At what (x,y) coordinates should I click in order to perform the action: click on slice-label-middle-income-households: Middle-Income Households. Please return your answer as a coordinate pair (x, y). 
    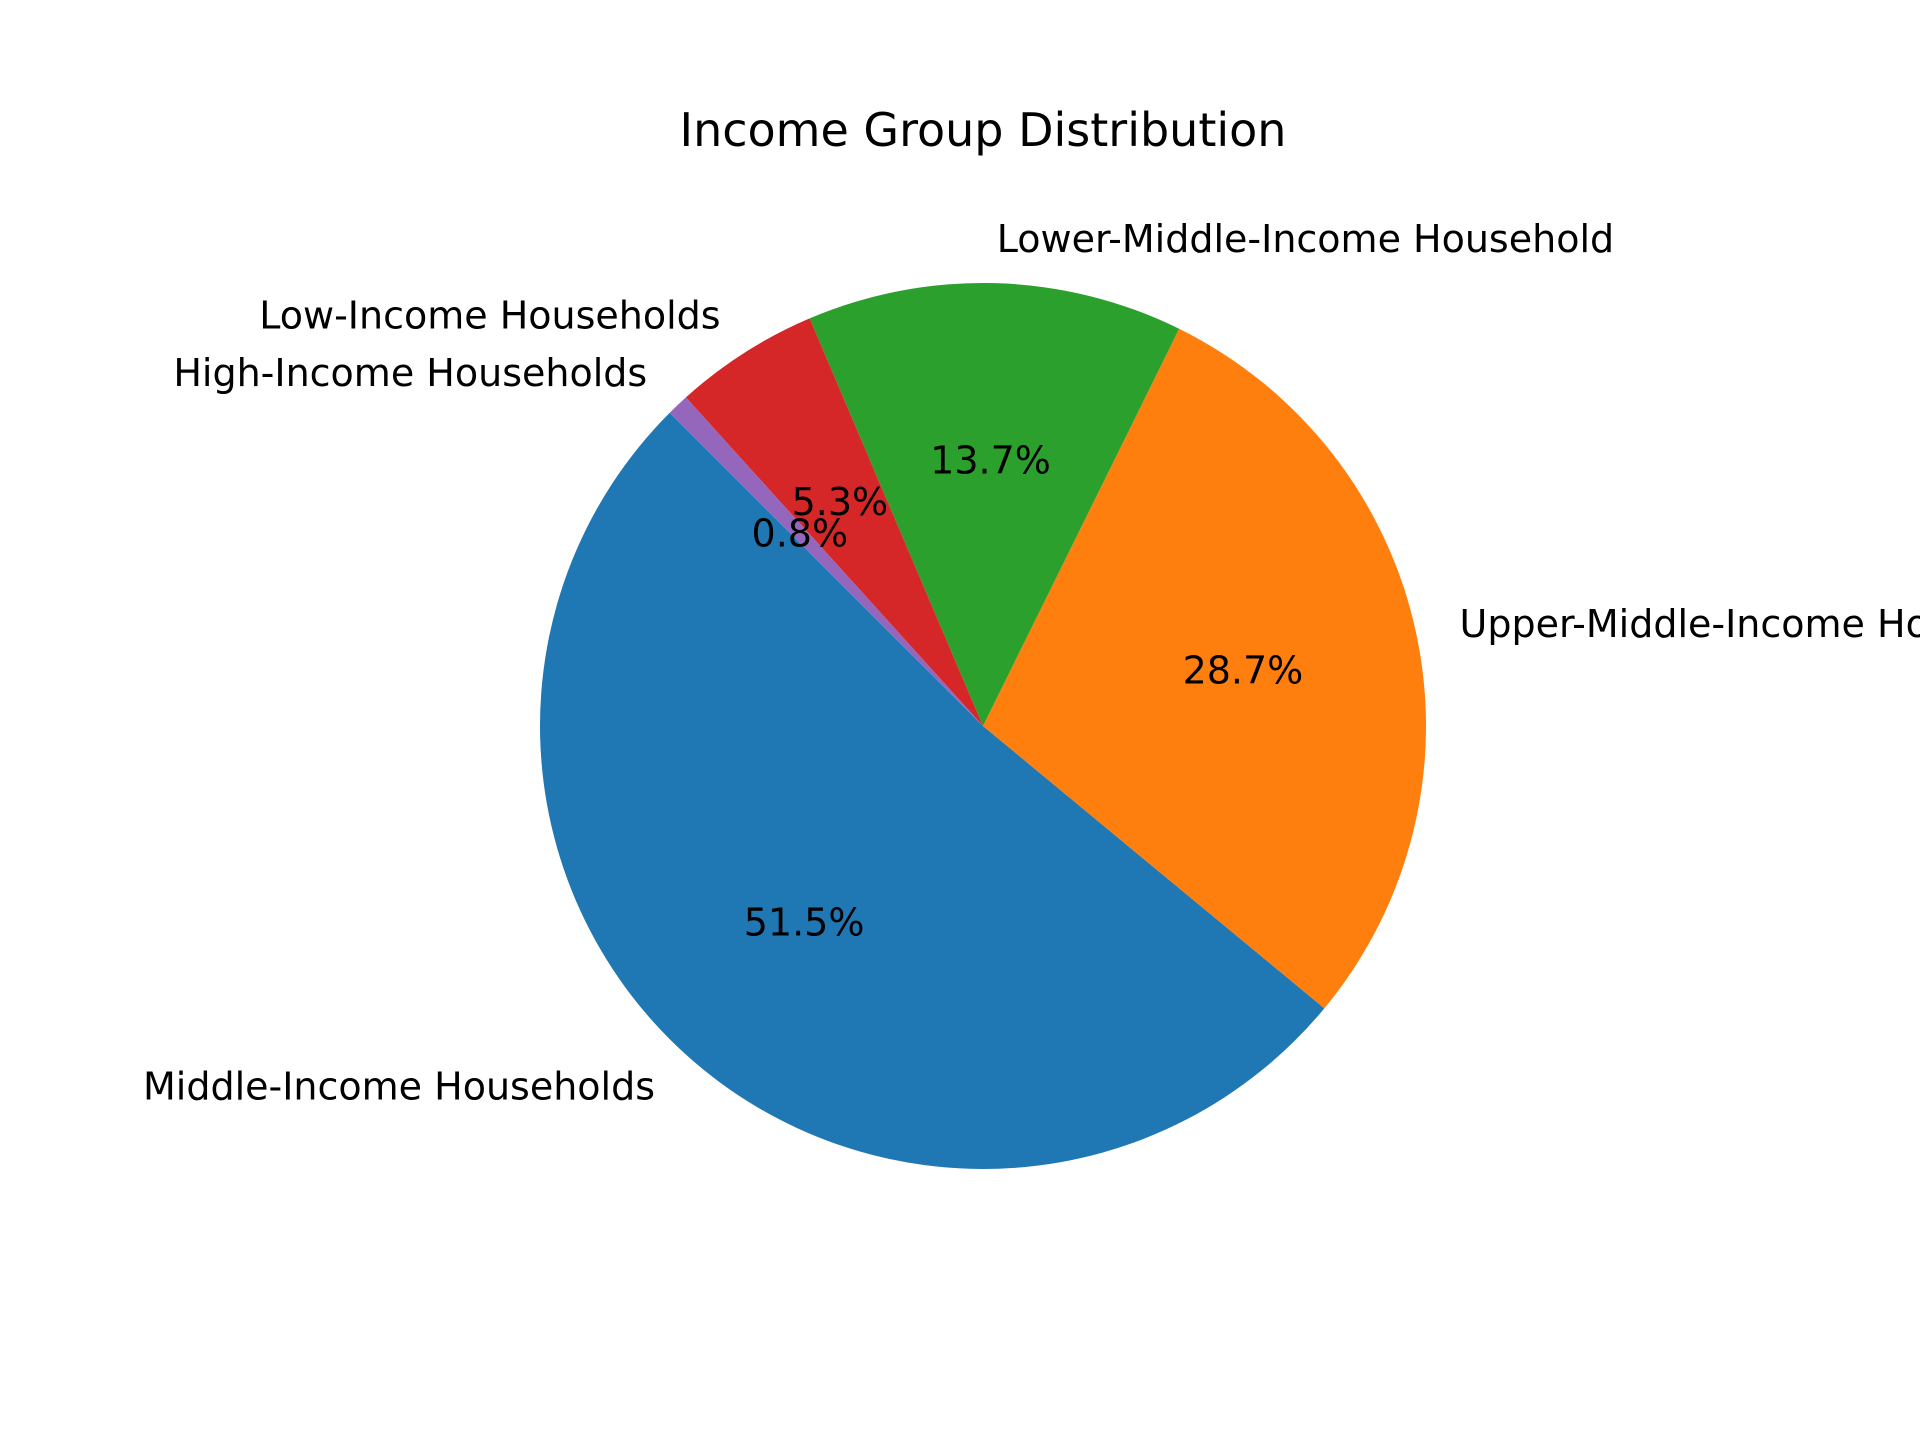
    Looking at the image, I should click on (399, 1086).